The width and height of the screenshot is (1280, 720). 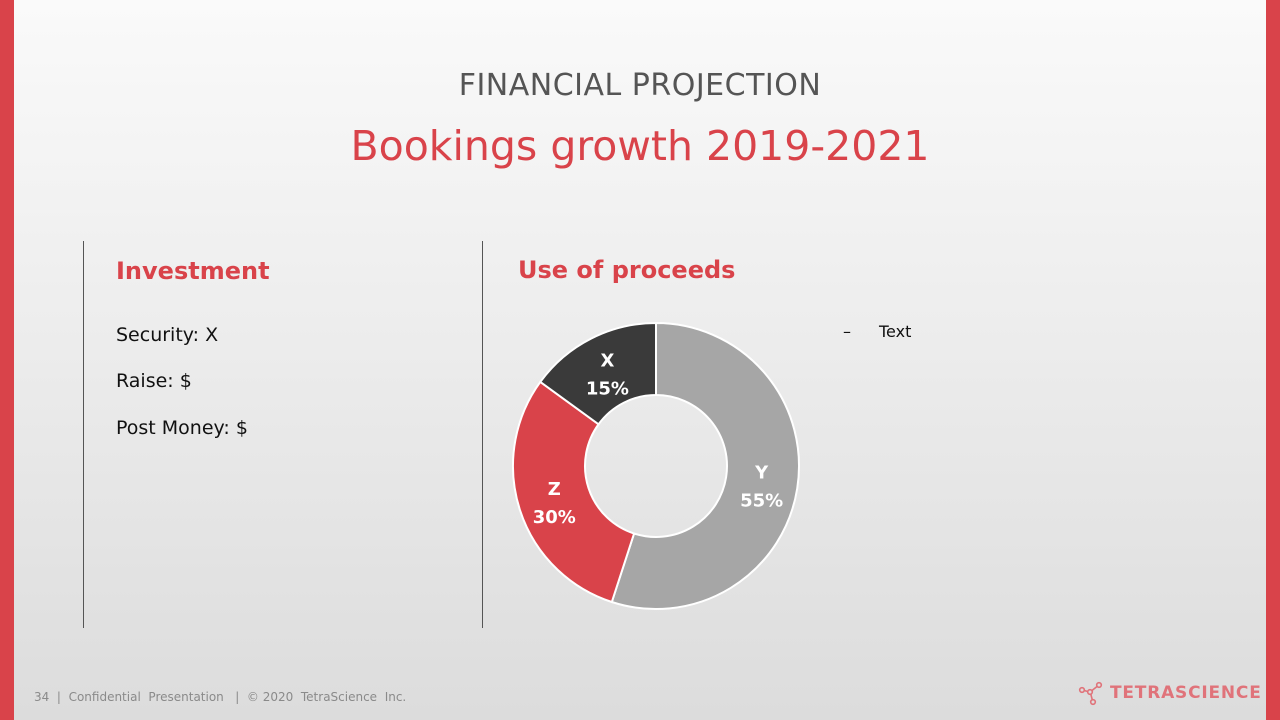 I want to click on investment-security: Security: X, so click(x=167, y=335).